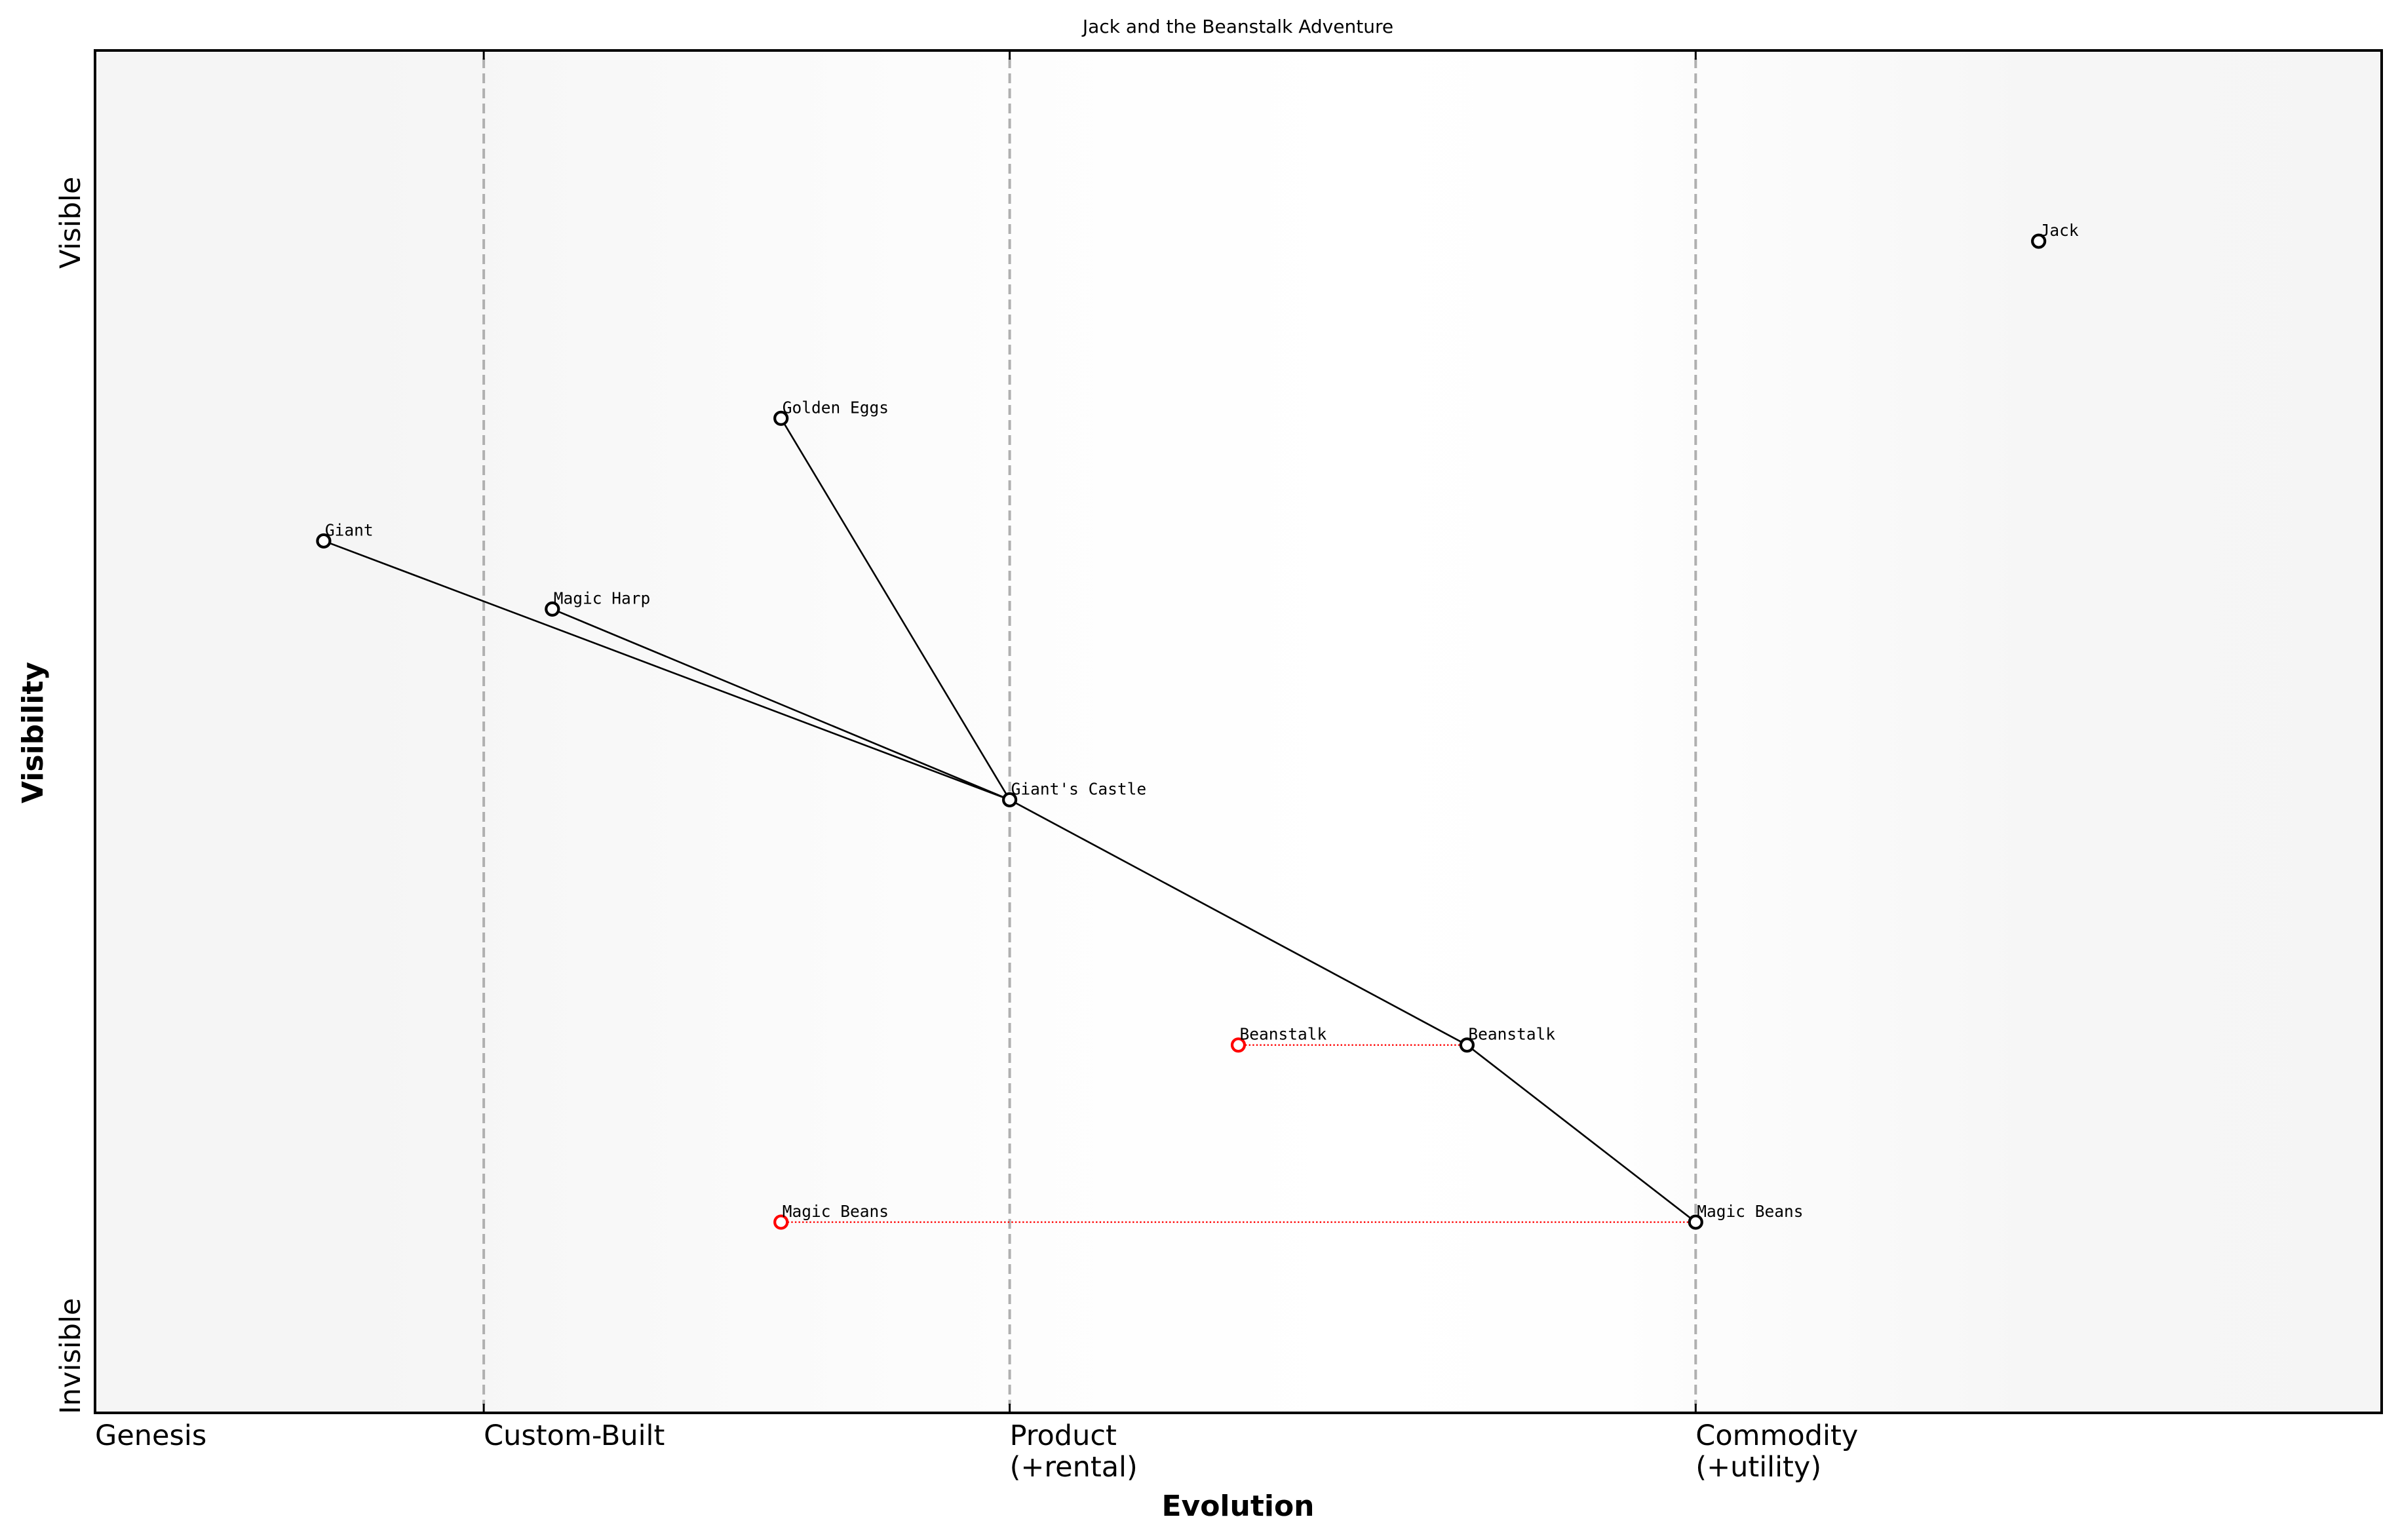  Describe the element at coordinates (150, 1435) in the screenshot. I see `stage-label: Genesis` at that location.